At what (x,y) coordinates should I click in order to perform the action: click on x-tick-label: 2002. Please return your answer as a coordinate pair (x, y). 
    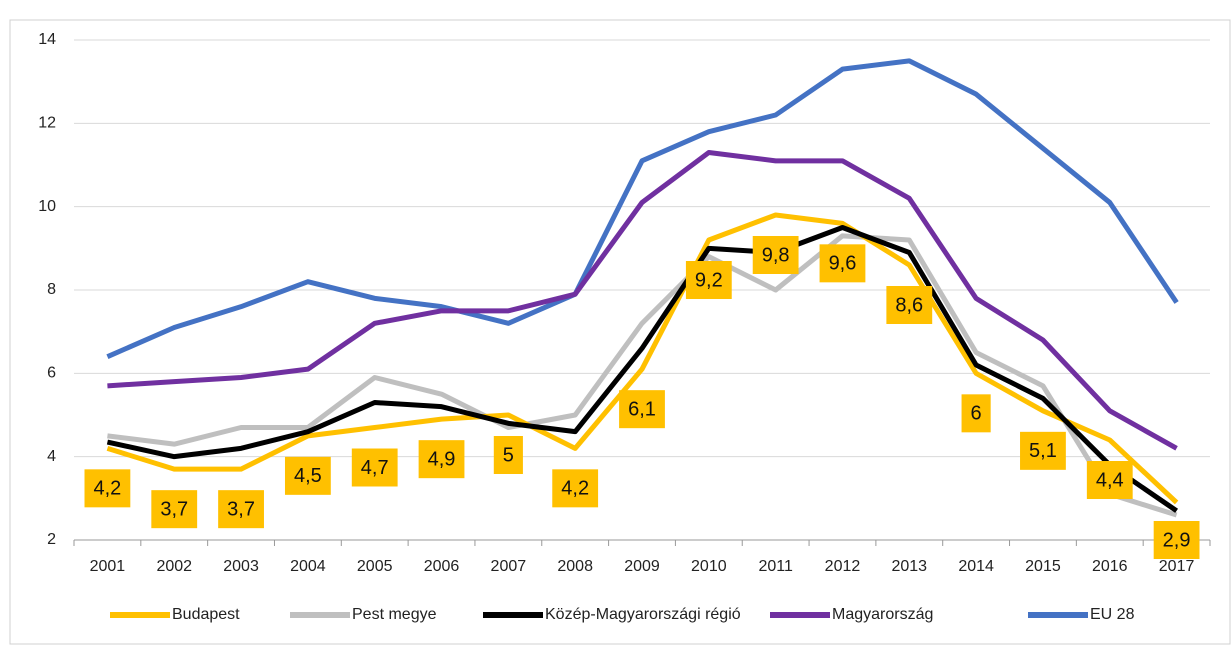
    Looking at the image, I should click on (174, 566).